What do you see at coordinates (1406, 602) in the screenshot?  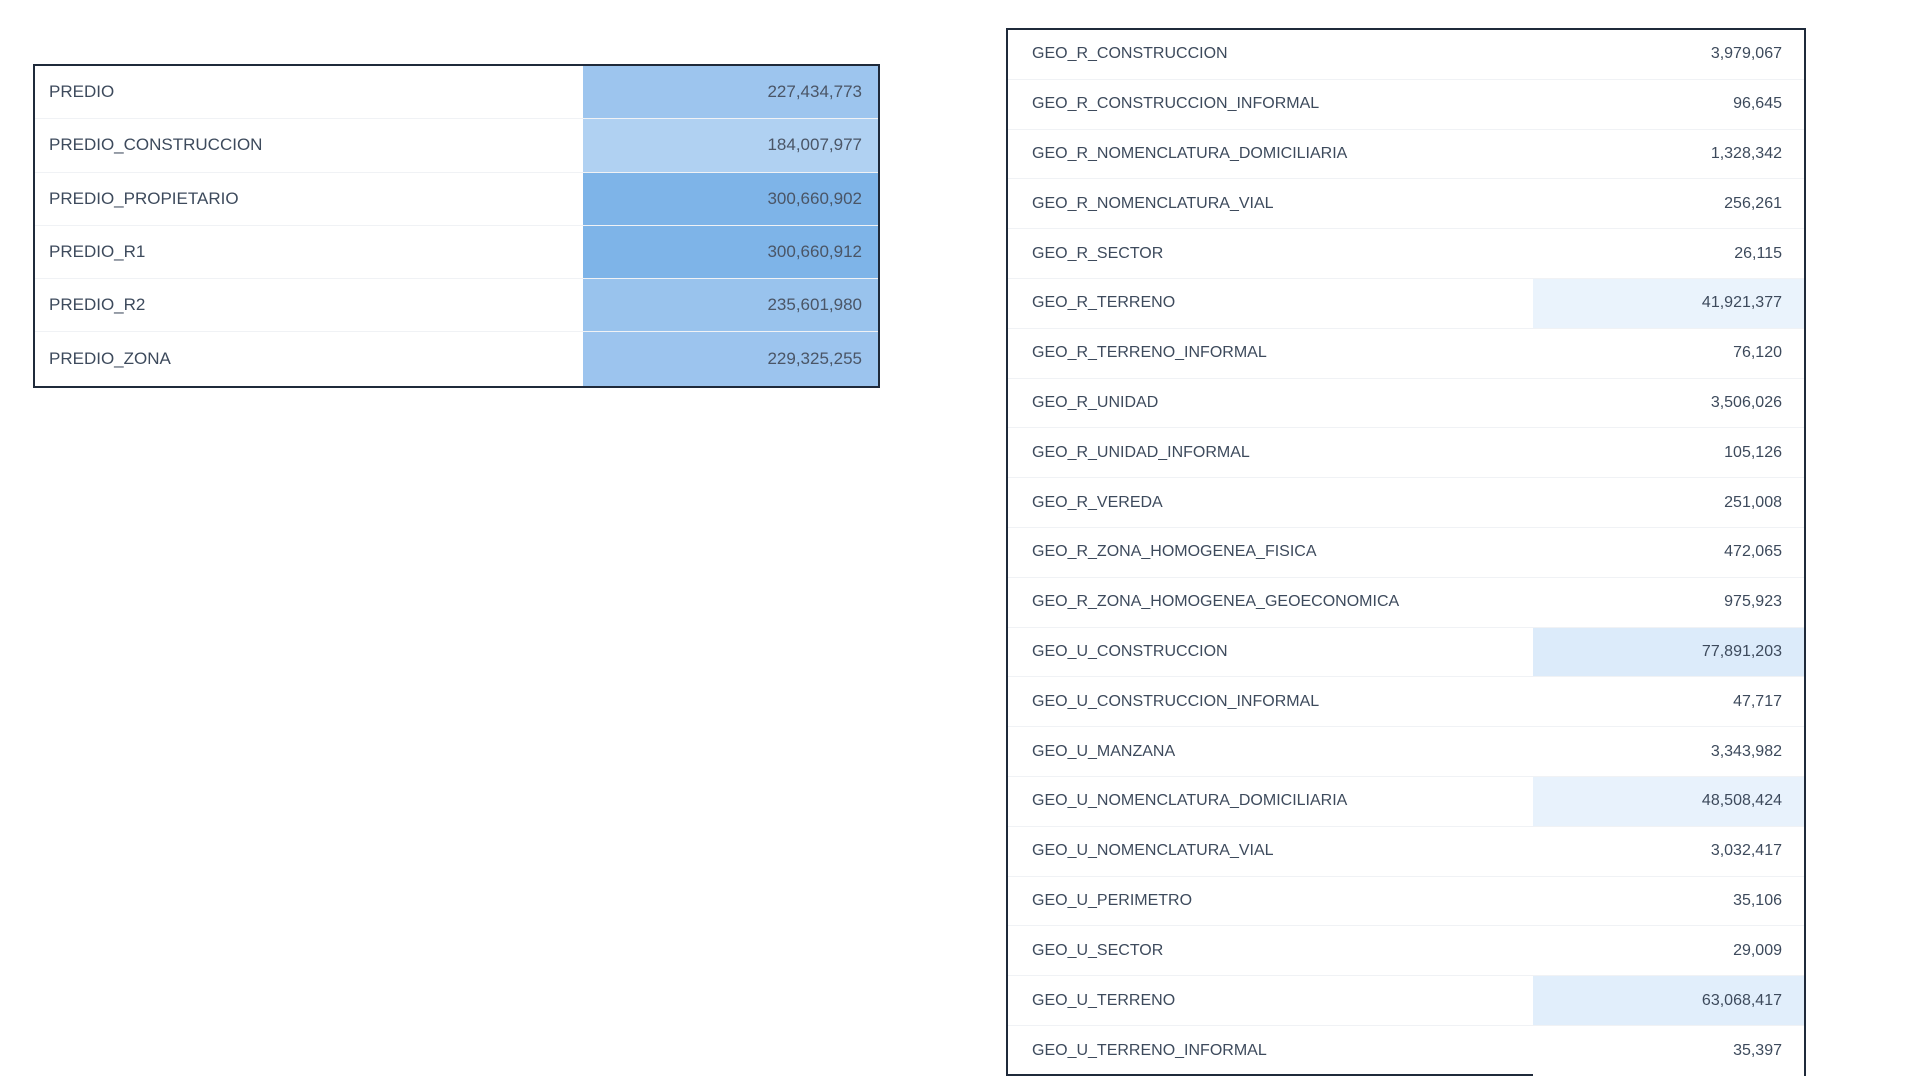 I see `table-row: GEO_R_ZONA_HOMOGENEA_GEOECONOMICA 975,923` at bounding box center [1406, 602].